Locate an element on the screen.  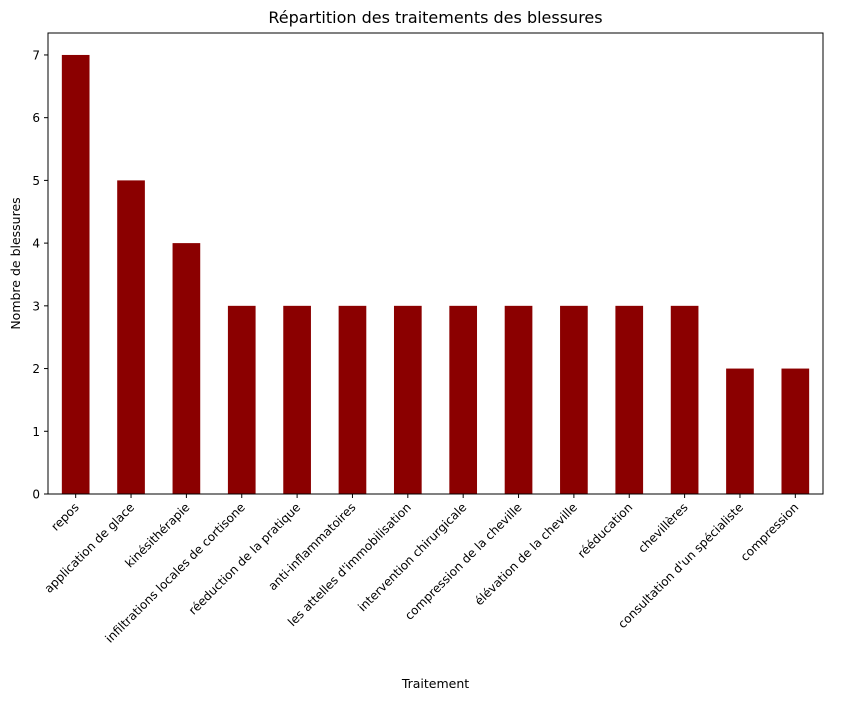
x-tick-label-11: chevillères is located at coordinates (662, 527).